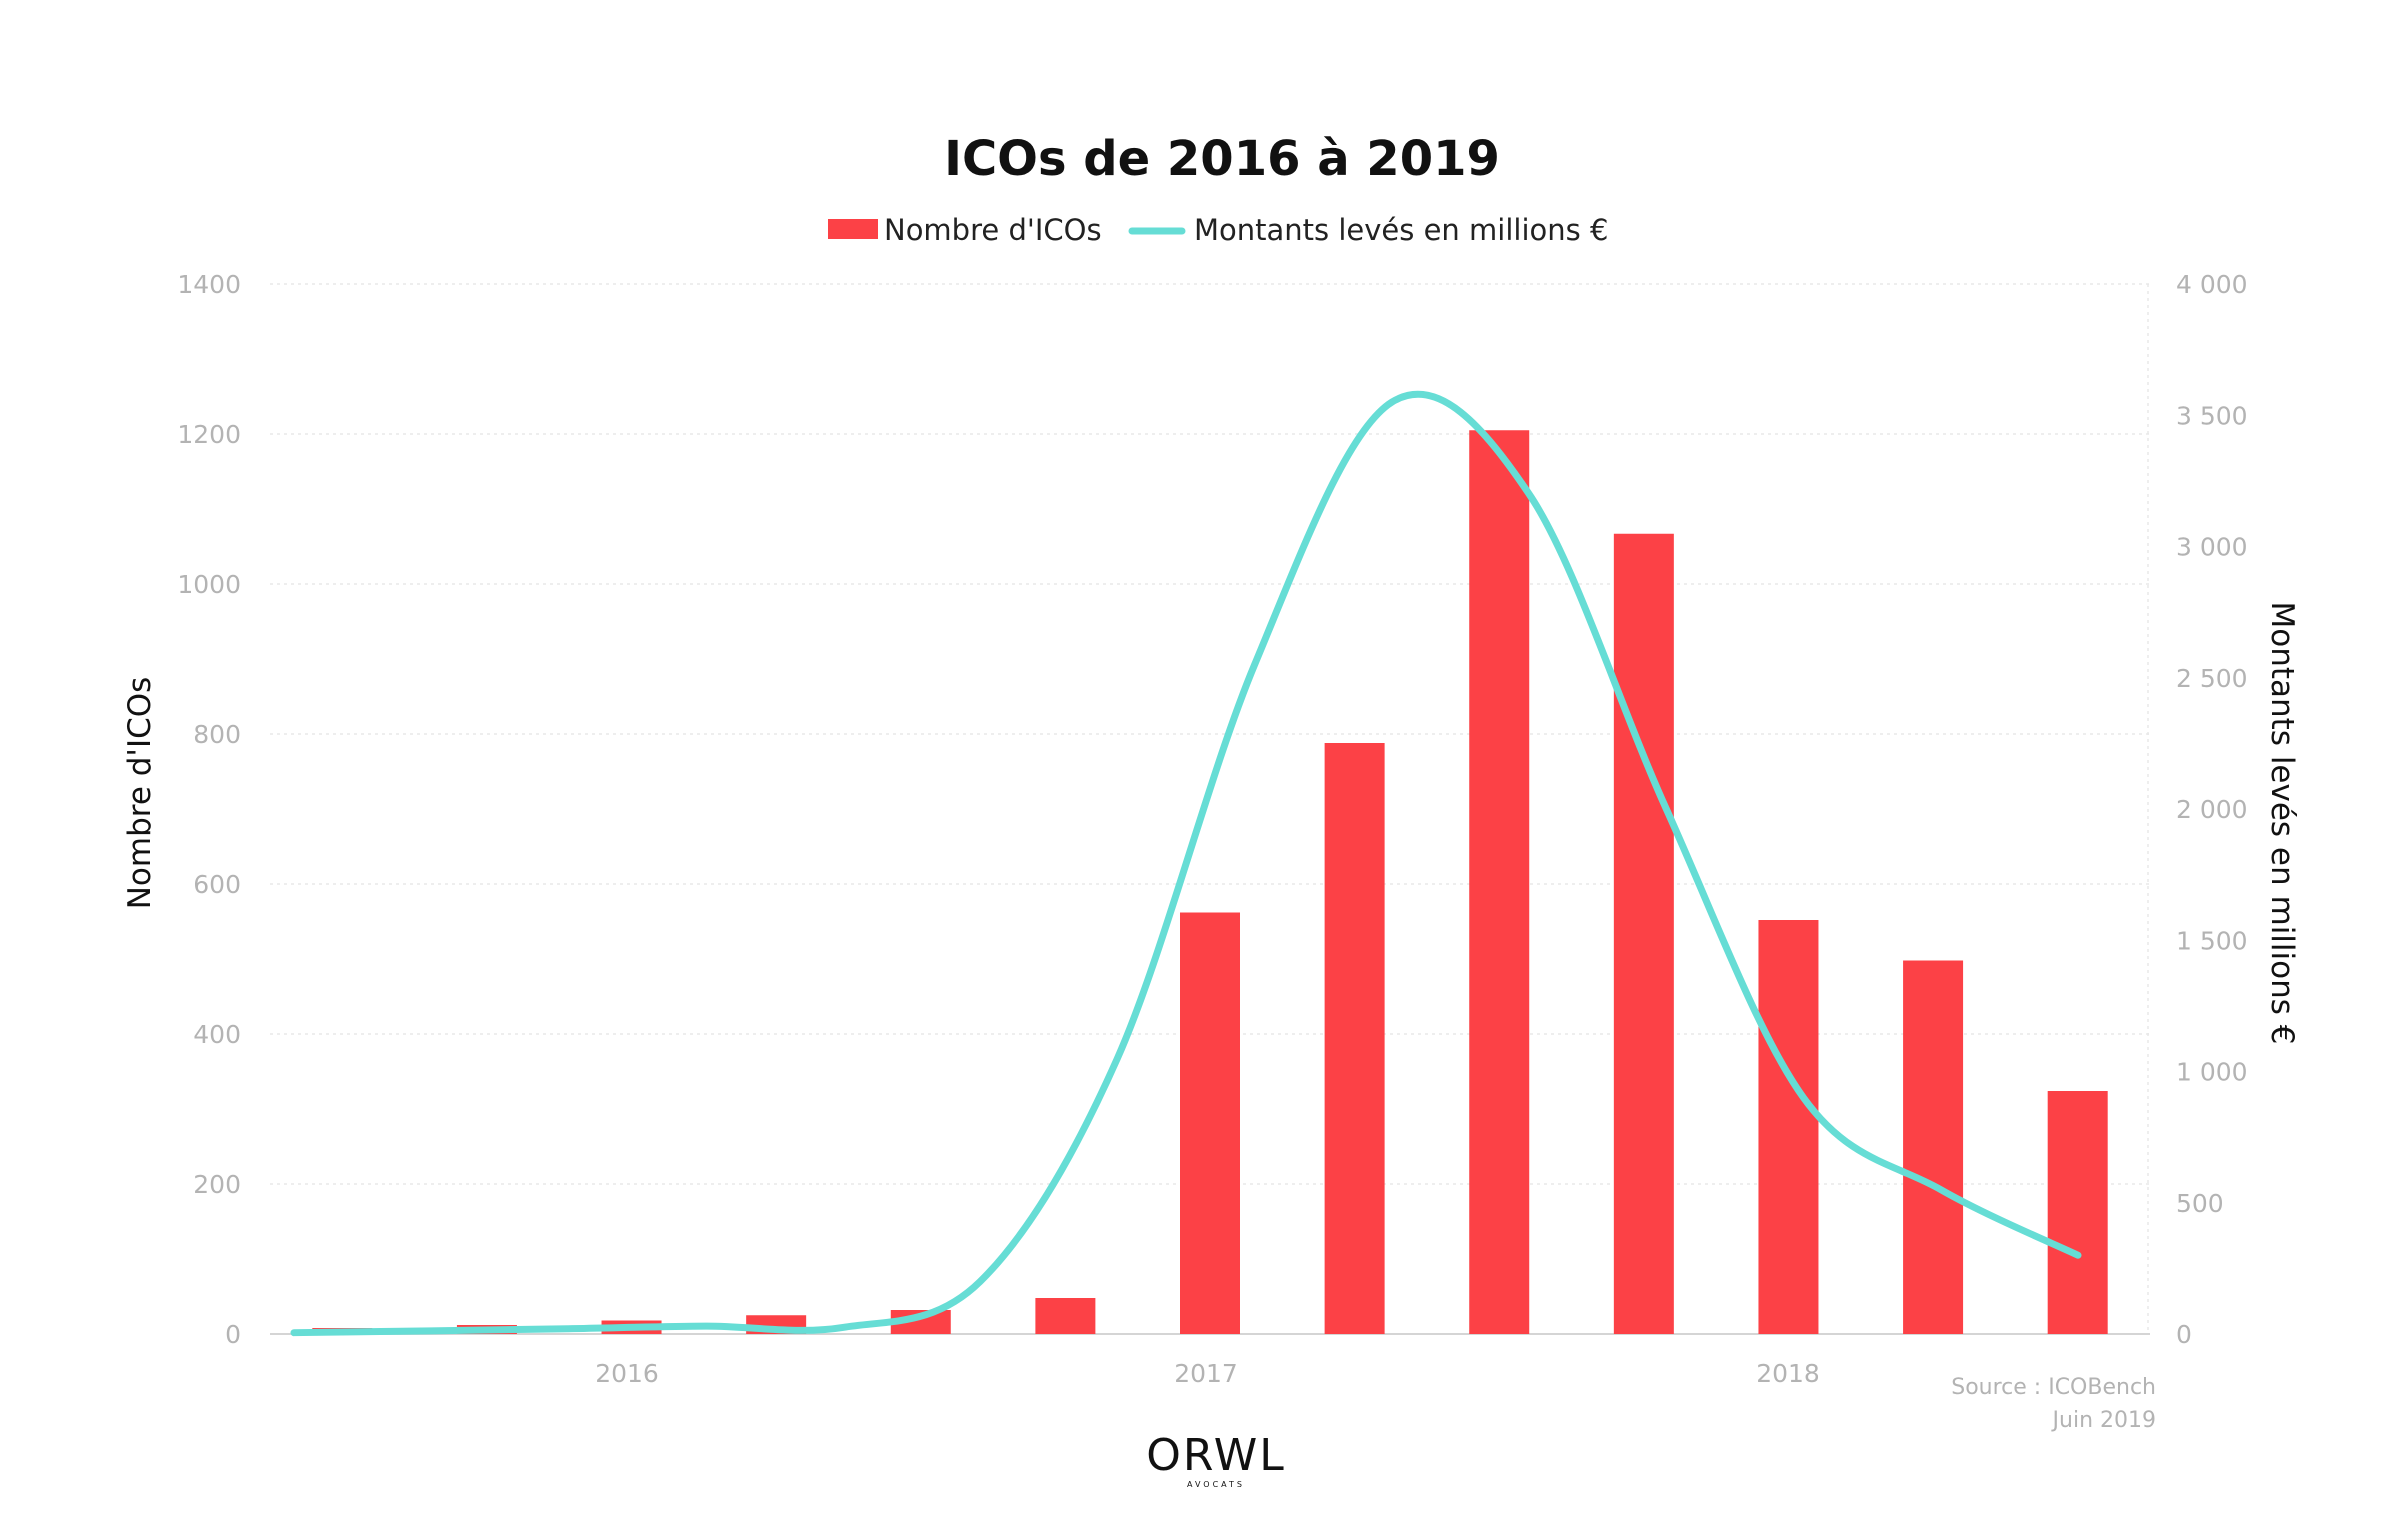 This screenshot has height=1536, width=2400. I want to click on left-tick-label: 600, so click(217, 884).